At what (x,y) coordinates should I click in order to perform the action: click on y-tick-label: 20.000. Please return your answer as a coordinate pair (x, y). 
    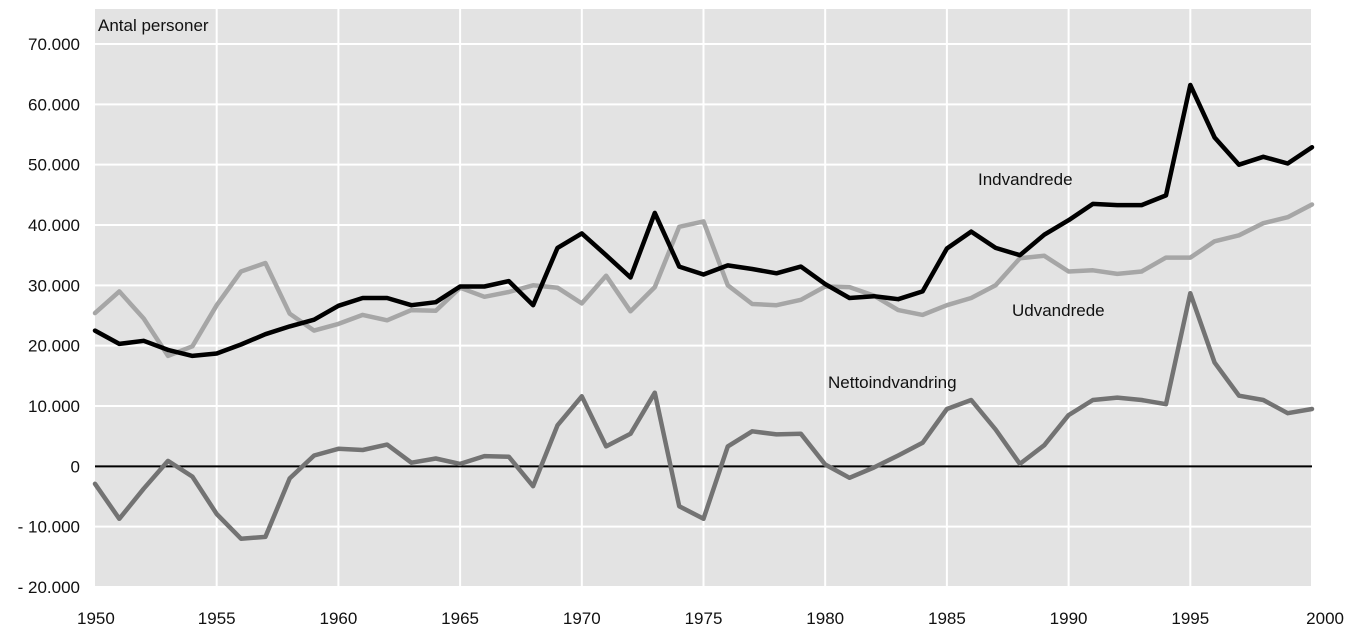
    Looking at the image, I should click on (54, 346).